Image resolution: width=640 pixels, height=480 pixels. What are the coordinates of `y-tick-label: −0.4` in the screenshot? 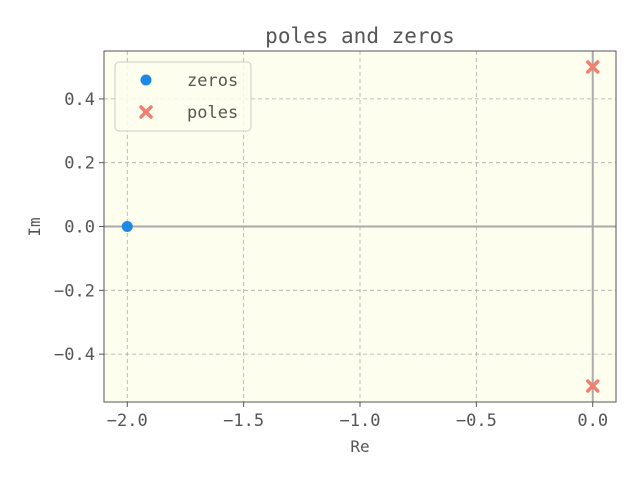 It's located at (74, 355).